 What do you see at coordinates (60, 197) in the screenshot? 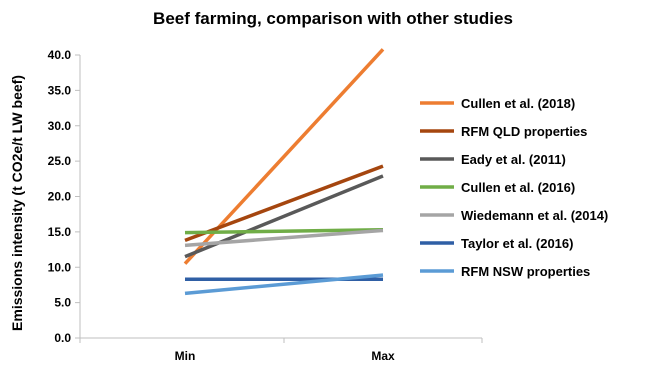
I see `y-tick-label: 20.0` at bounding box center [60, 197].